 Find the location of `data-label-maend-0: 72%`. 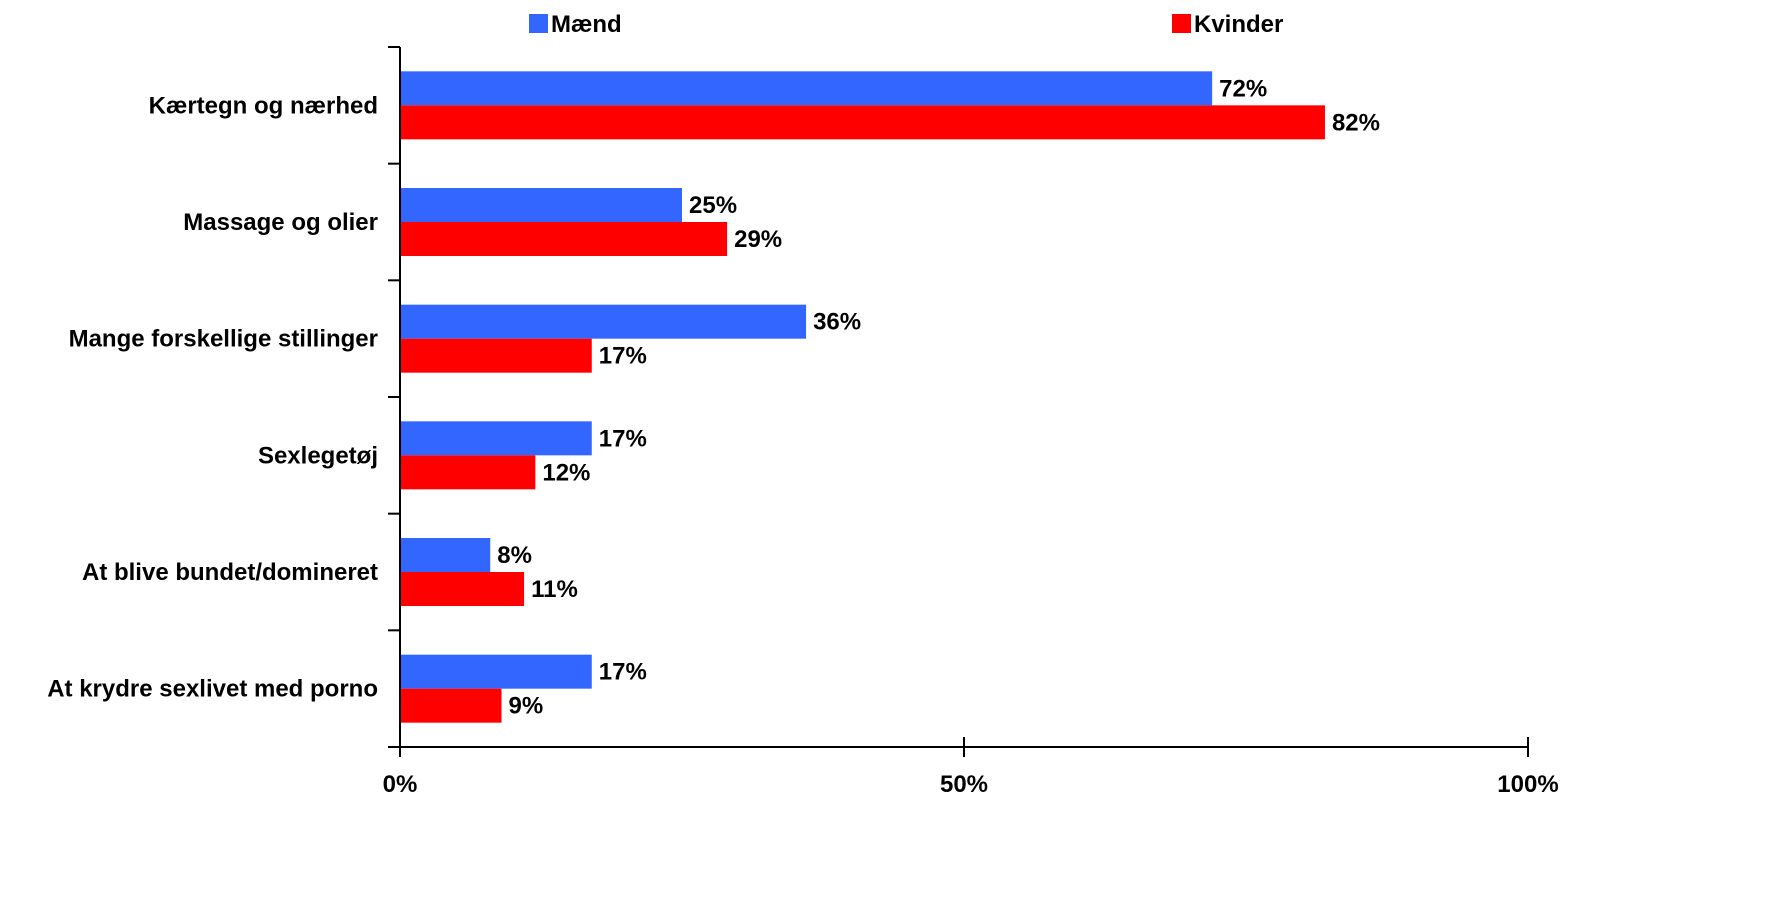

data-label-maend-0: 72% is located at coordinates (1243, 88).